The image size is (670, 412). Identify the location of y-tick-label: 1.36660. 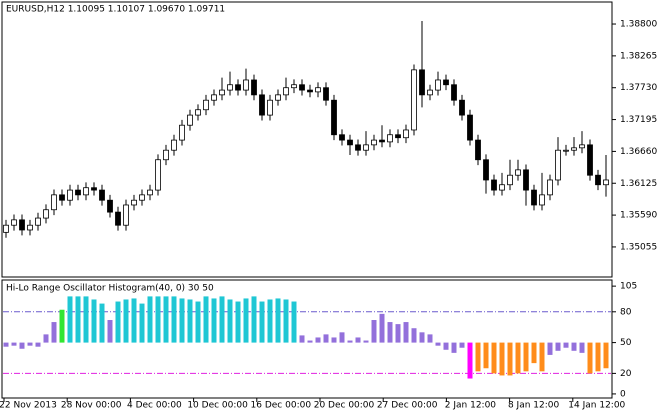
(638, 152).